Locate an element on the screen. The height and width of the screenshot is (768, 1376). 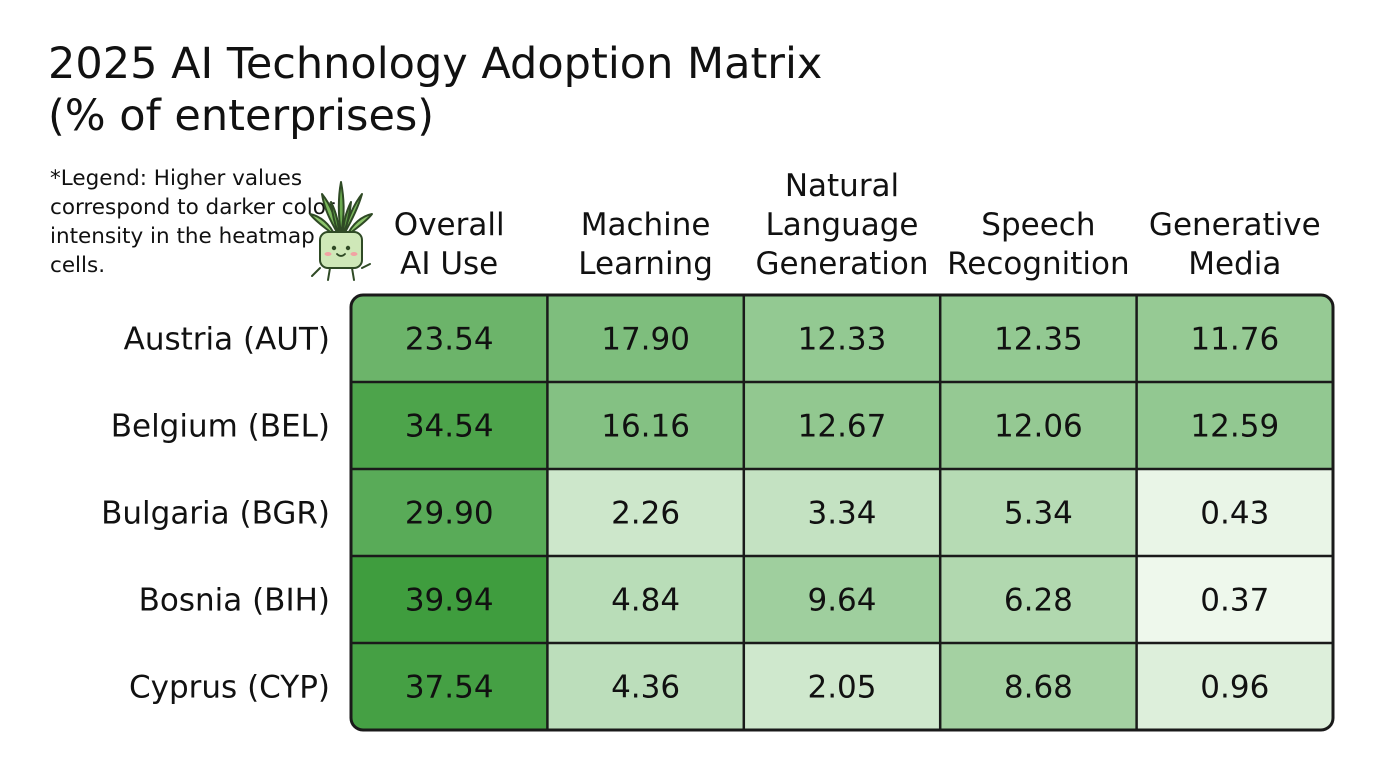
cell-value-label: 2.26 is located at coordinates (645, 514).